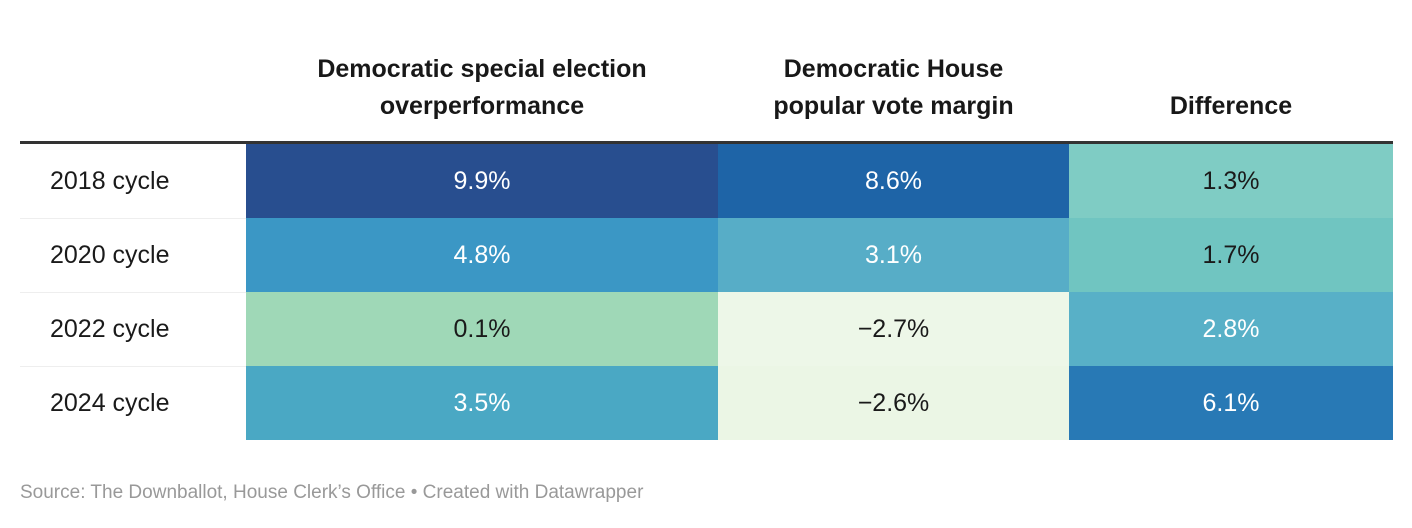 The width and height of the screenshot is (1412, 528). I want to click on value-cell: 8.6%, so click(893, 181).